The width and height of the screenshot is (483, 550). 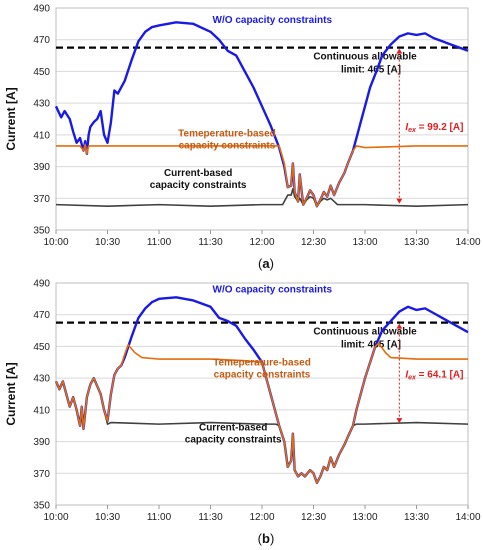 I want to click on annotation-label: Iex = 99.2 [A], so click(x=434, y=128).